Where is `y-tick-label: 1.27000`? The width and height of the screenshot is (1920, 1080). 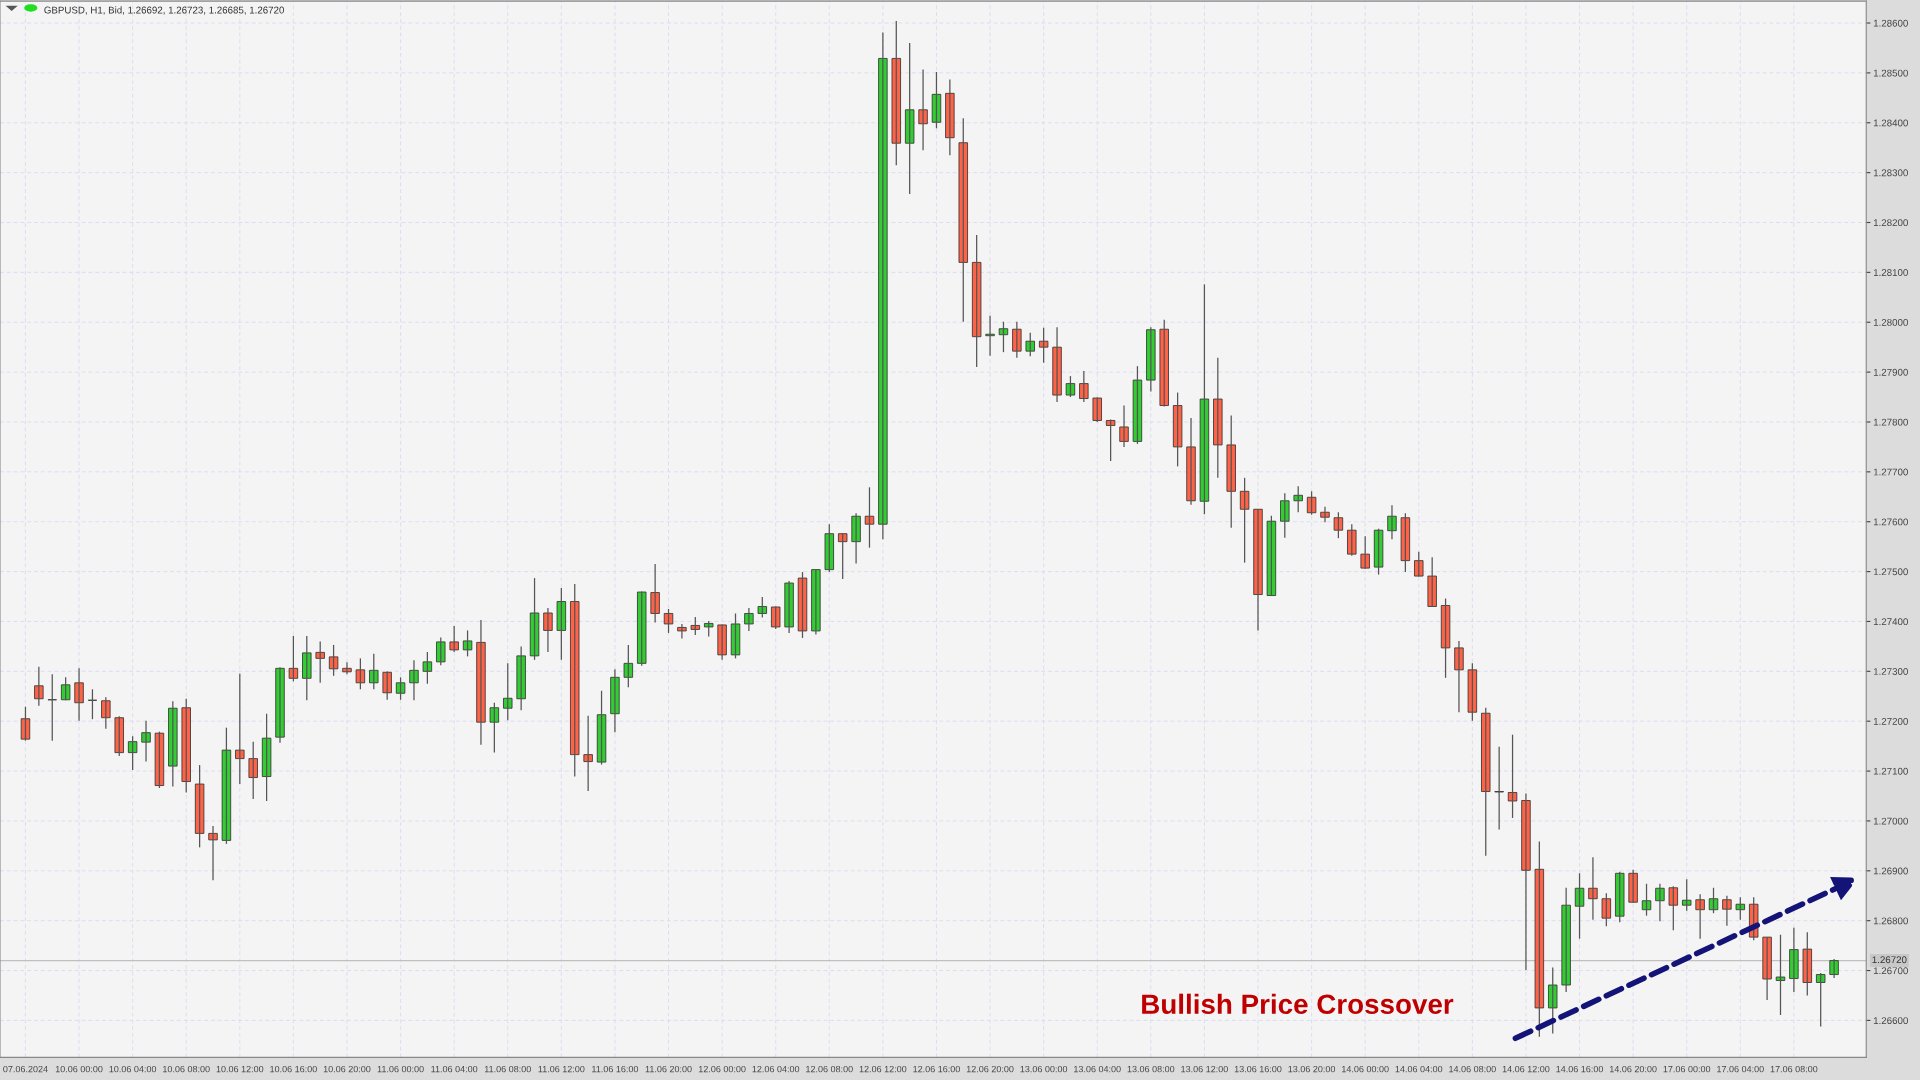 y-tick-label: 1.27000 is located at coordinates (1890, 821).